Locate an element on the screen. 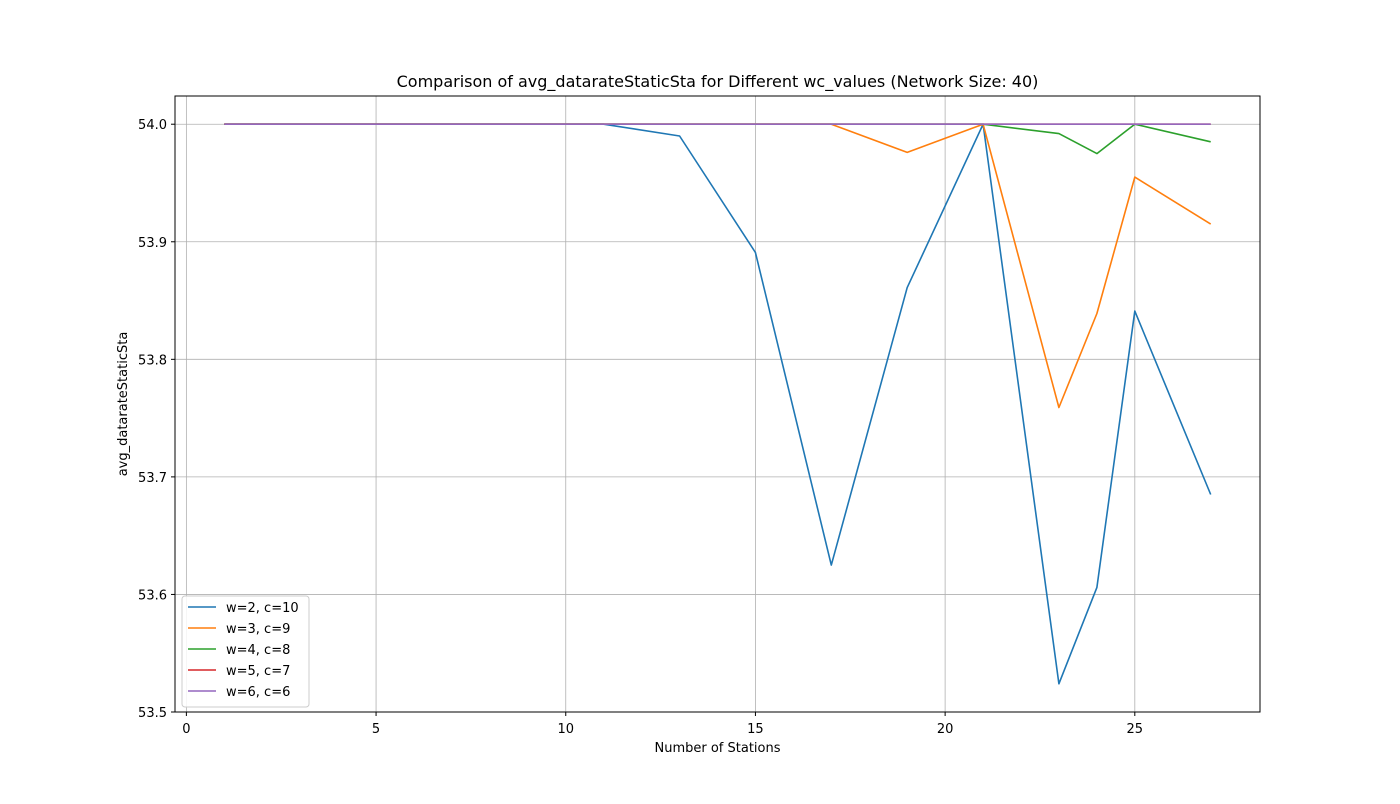 This screenshot has width=1400, height=804. x-tick-label: 0 is located at coordinates (186, 729).